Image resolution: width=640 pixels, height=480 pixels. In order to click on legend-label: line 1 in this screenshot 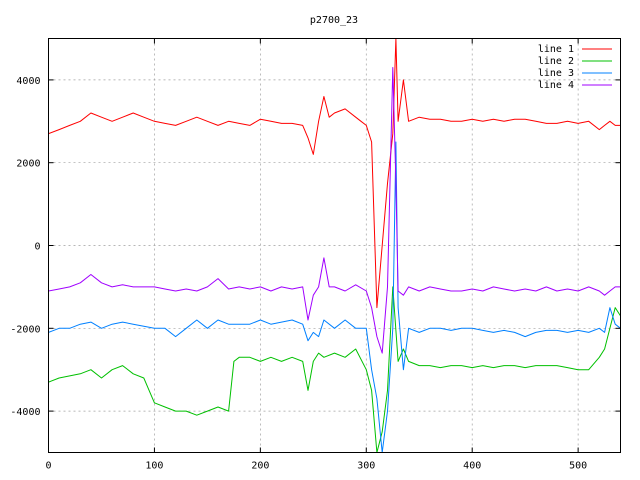, I will do `click(556, 49)`.